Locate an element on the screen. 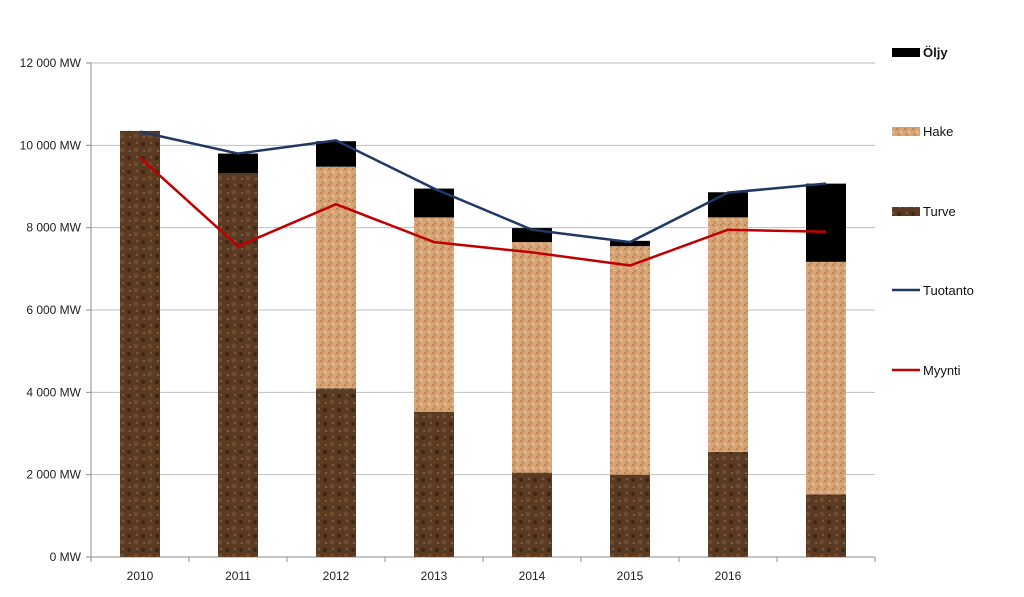 This screenshot has width=1024, height=597. bar-hake-2012 is located at coordinates (336, 277).